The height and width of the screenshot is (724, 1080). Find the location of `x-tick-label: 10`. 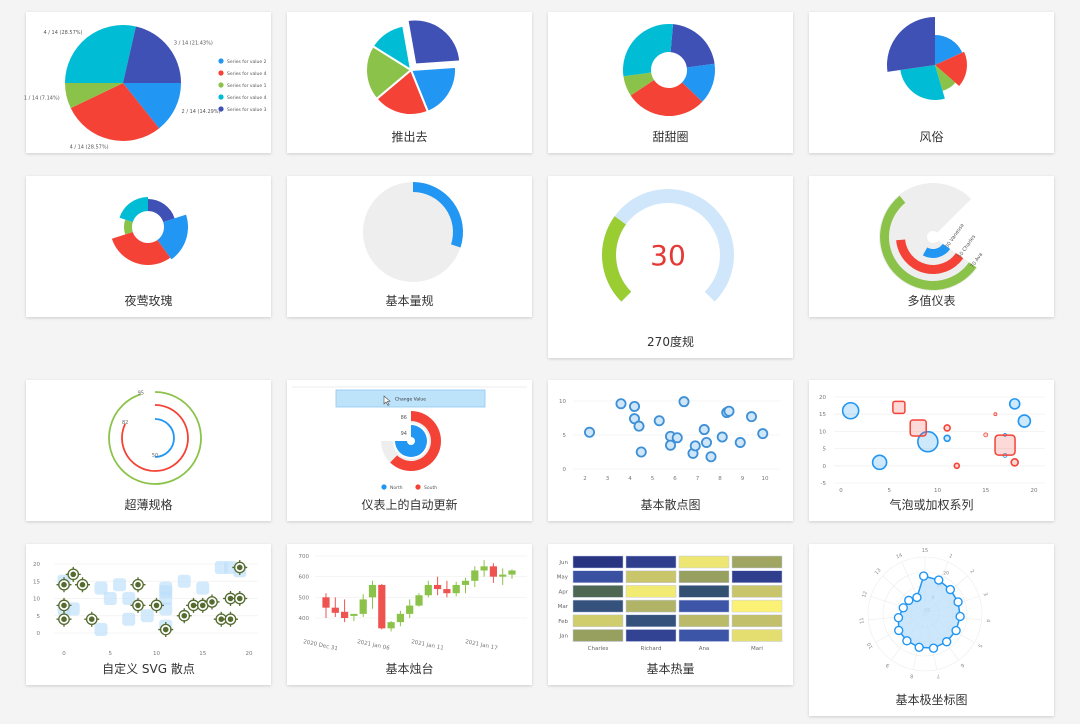

x-tick-label: 10 is located at coordinates (937, 491).